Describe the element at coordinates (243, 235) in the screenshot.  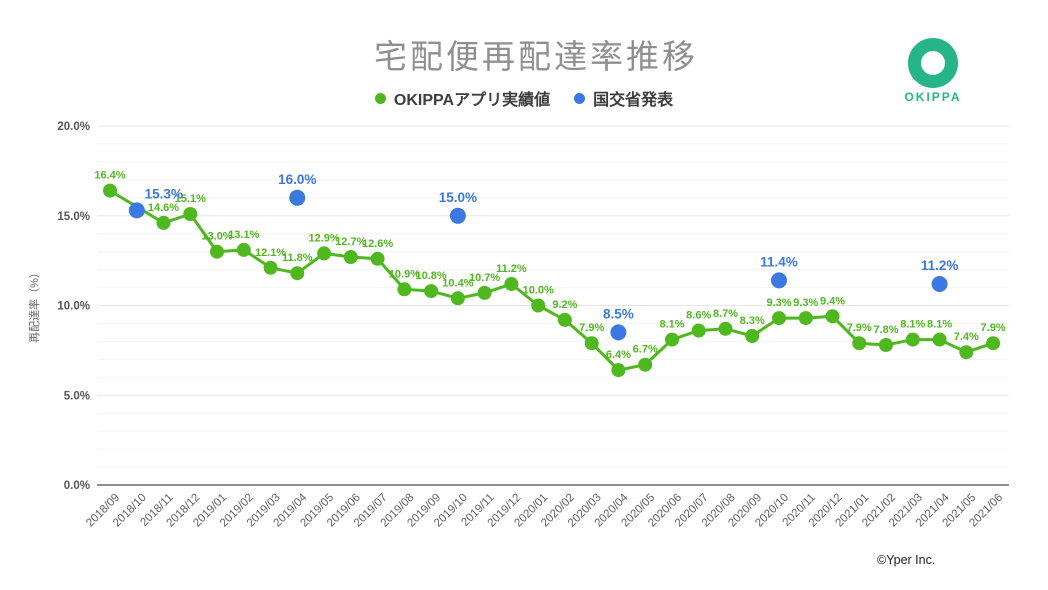
I see `okippa-value-label: 13.1%` at that location.